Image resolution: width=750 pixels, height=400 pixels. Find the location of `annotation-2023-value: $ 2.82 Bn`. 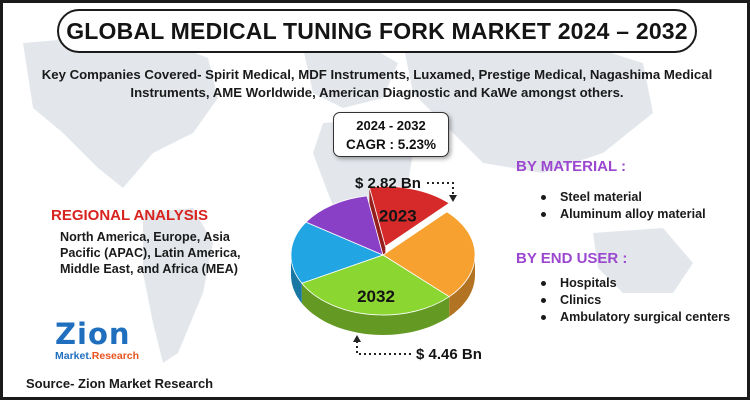

annotation-2023-value: $ 2.82 Bn is located at coordinates (388, 183).